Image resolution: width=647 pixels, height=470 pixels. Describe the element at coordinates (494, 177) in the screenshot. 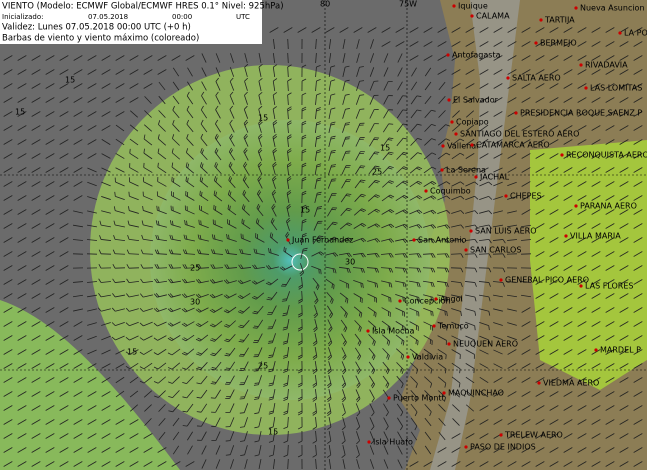

I see `place-label: JACHAL` at that location.